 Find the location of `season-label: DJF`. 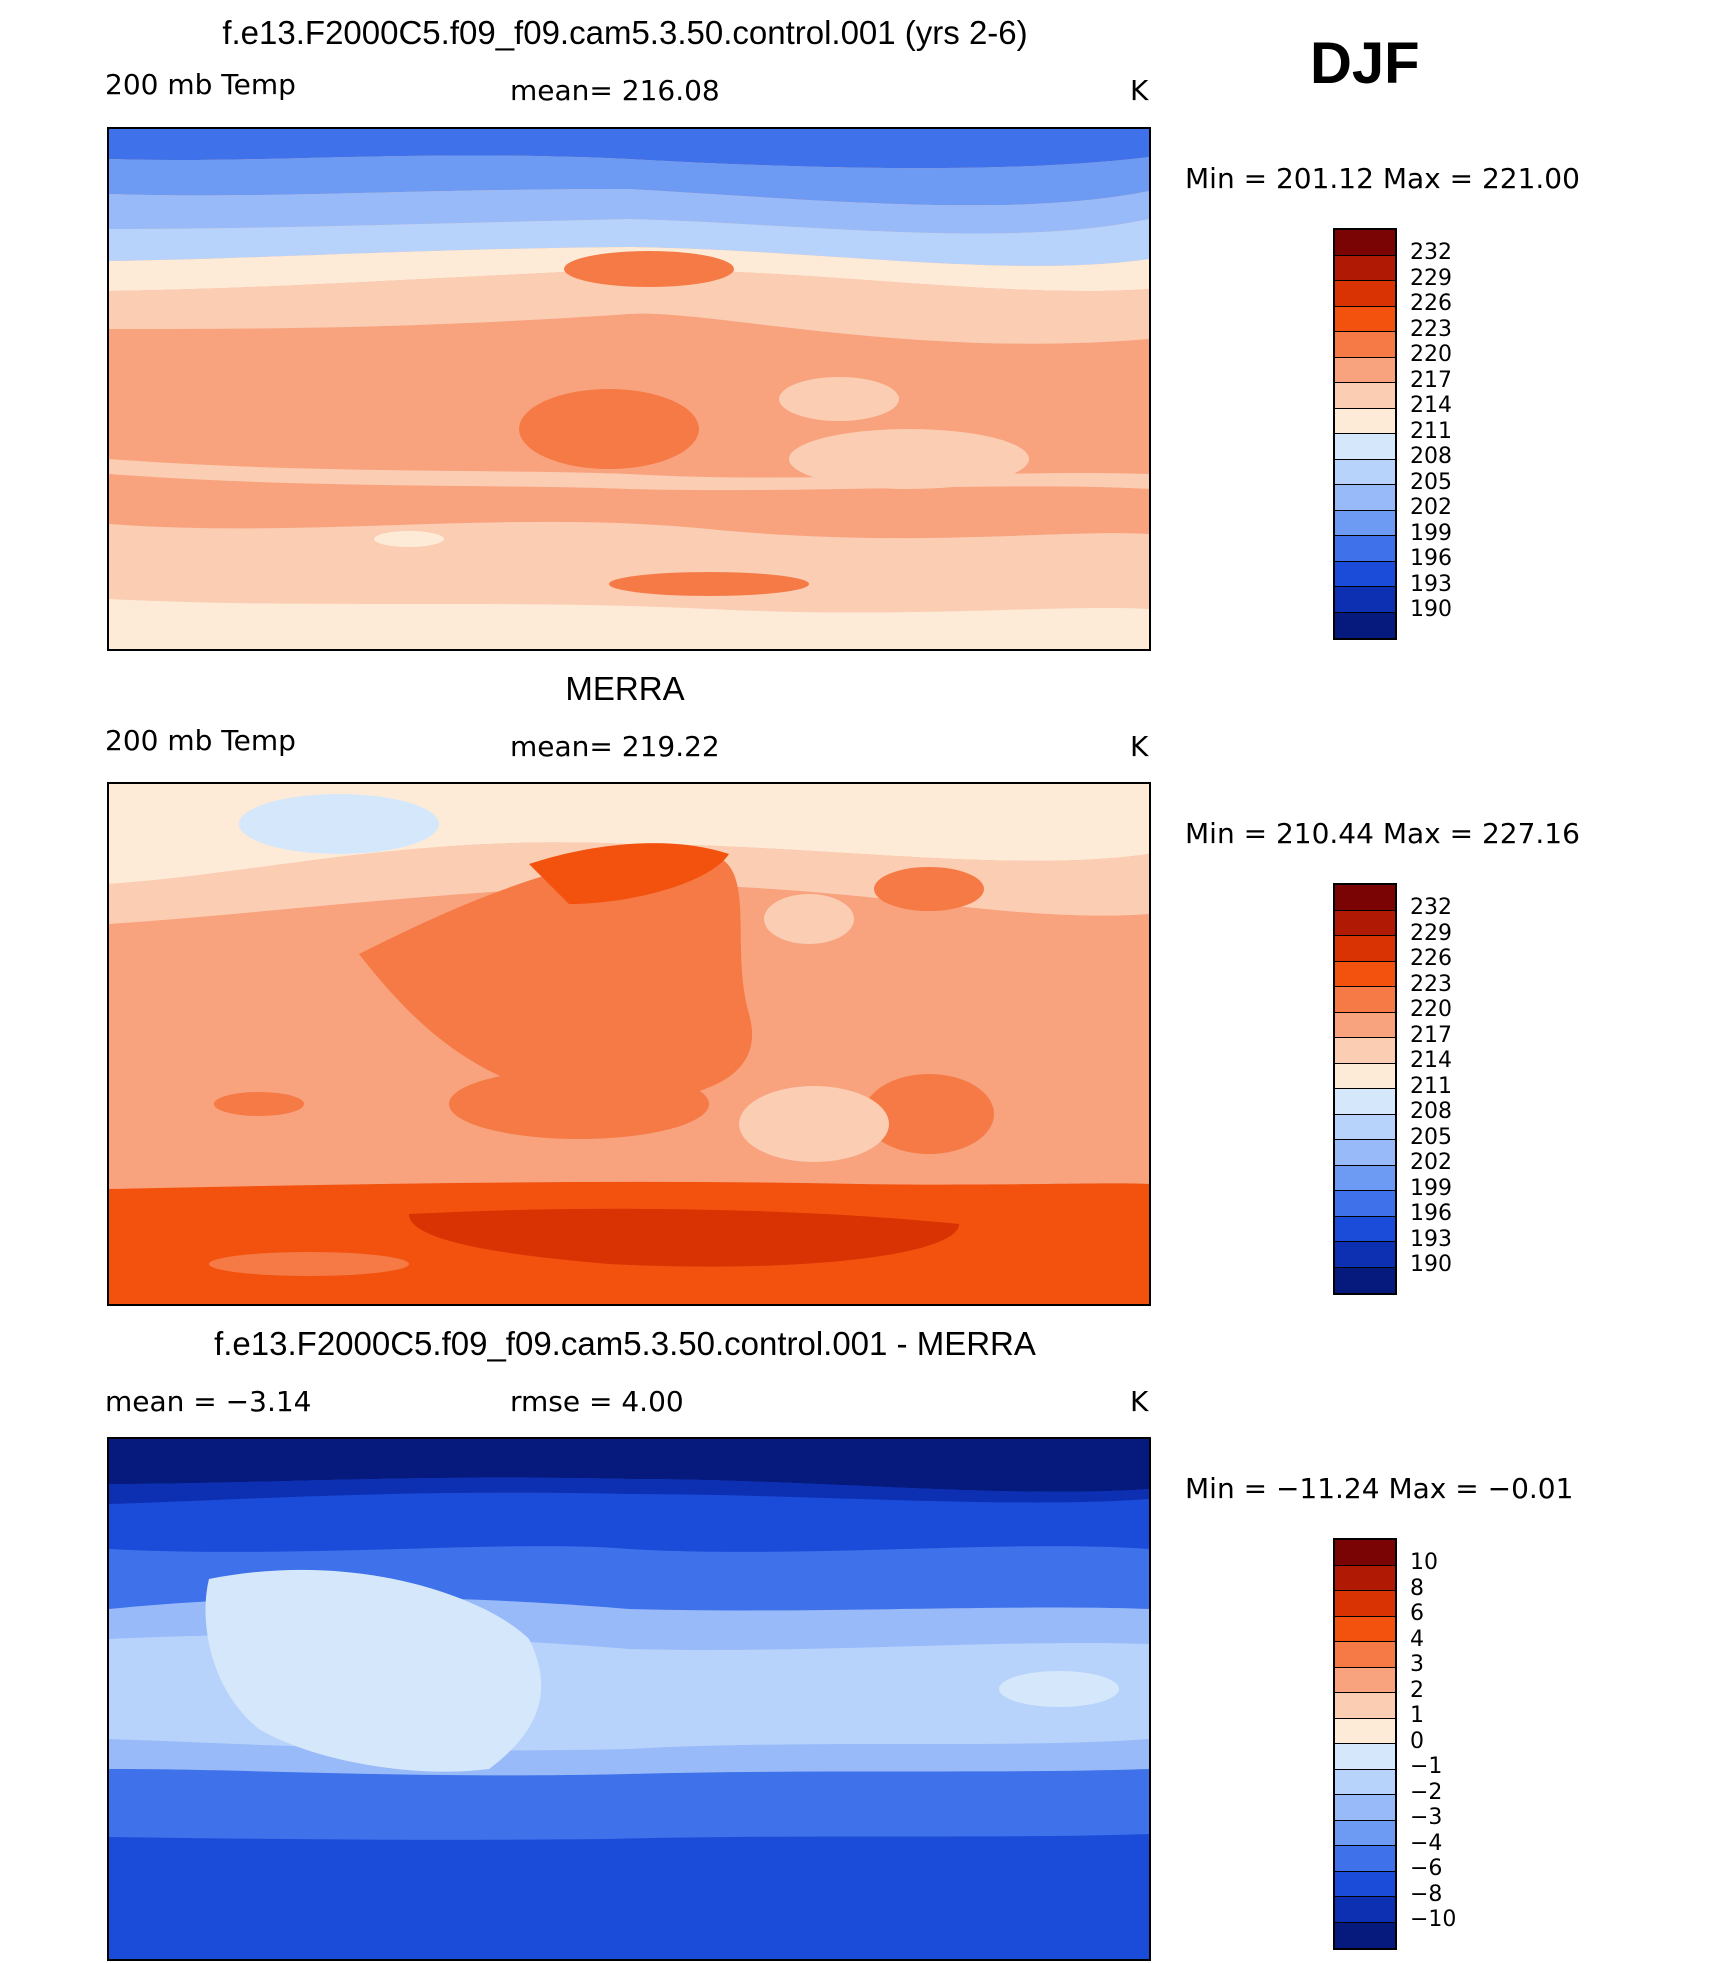

season-label: DJF is located at coordinates (1365, 63).